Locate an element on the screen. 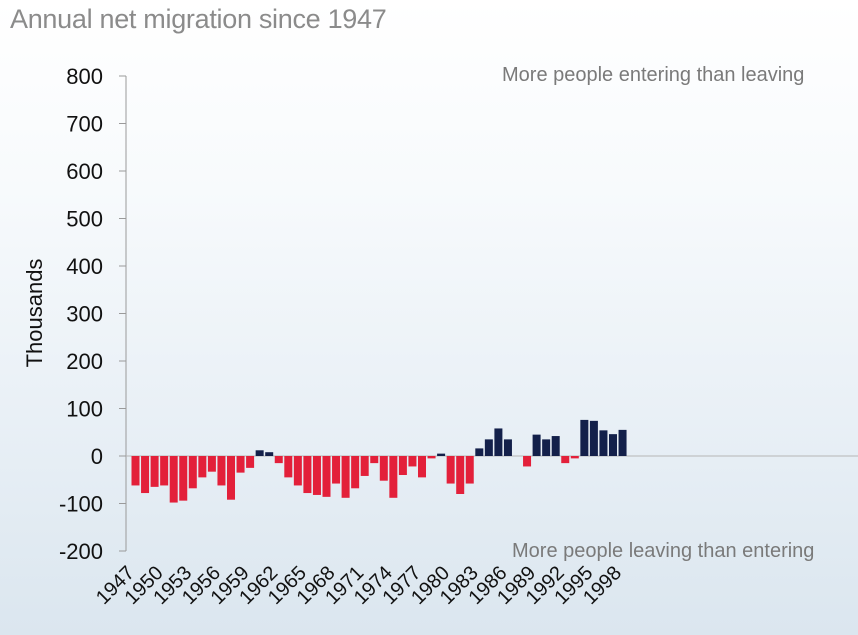 The height and width of the screenshot is (635, 858). bar-1964 is located at coordinates (297, 471).